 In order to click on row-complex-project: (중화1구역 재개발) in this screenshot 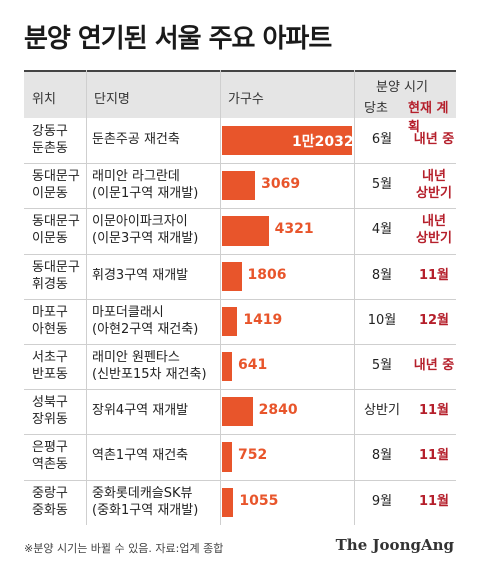, I will do `click(145, 510)`.